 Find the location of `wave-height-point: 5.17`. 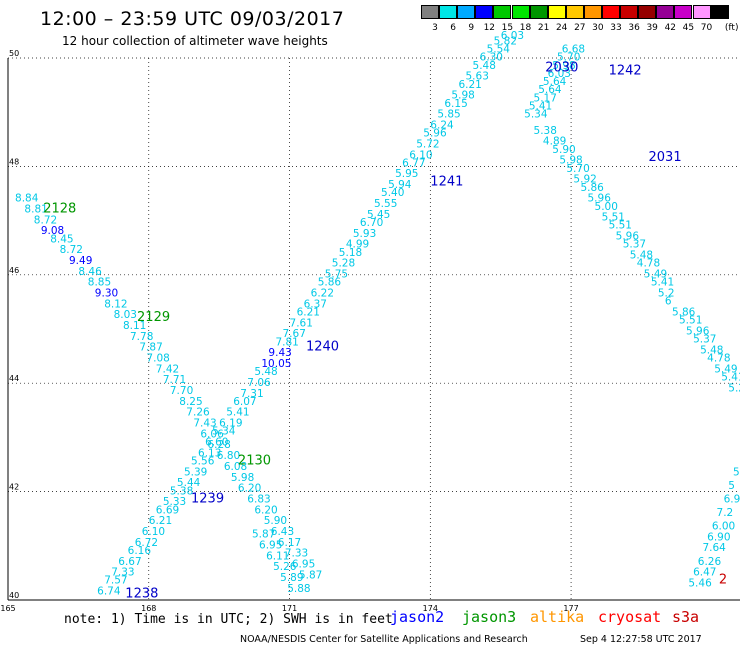

wave-height-point: 5.17 is located at coordinates (545, 98).